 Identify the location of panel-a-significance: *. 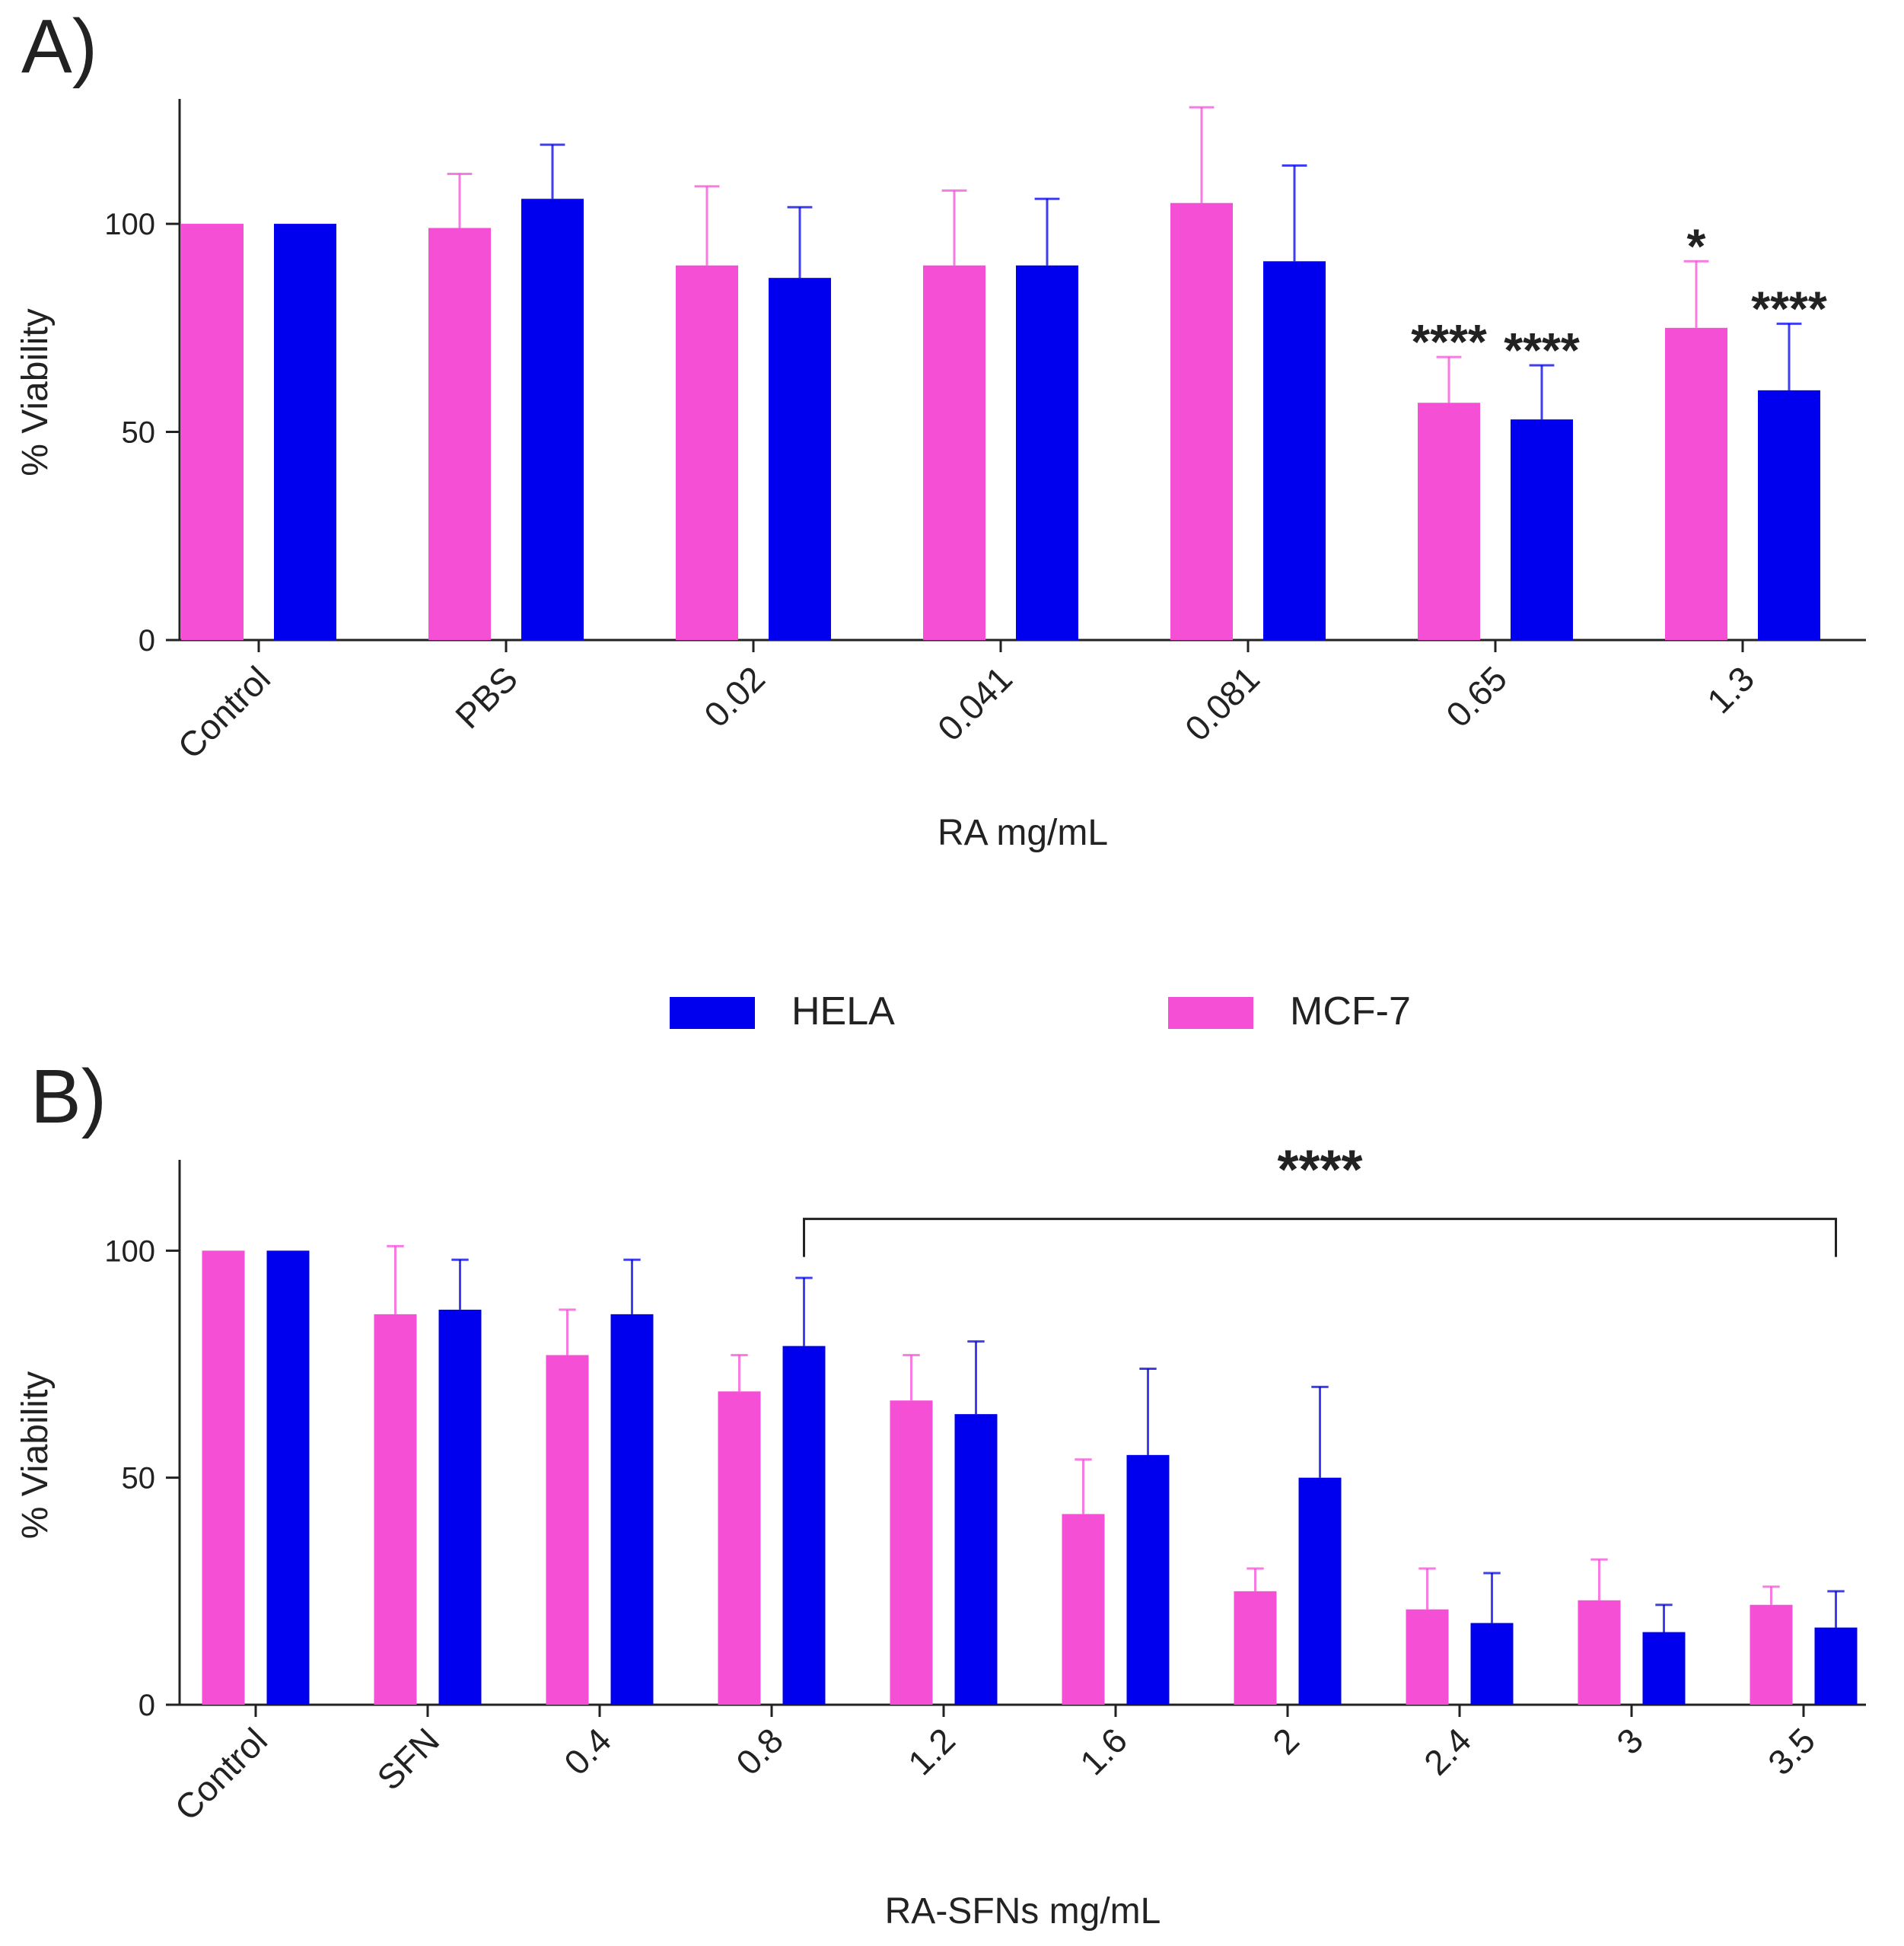
(1696, 246).